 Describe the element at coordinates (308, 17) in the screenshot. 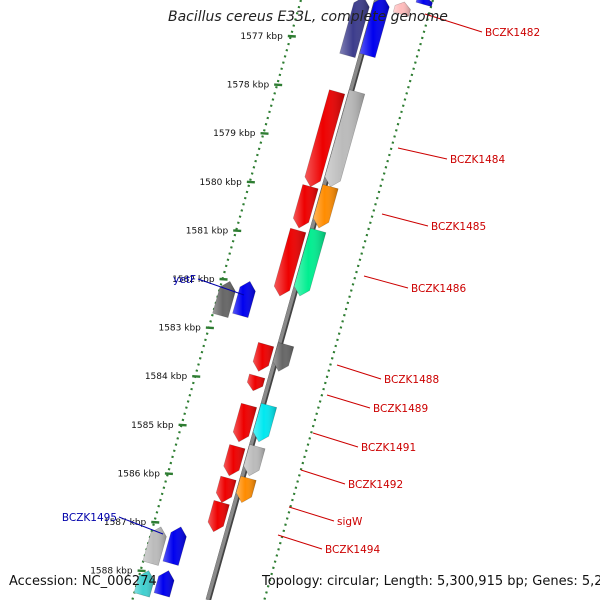

I see `map-title: Bacillus cereus E33L, complete genome` at that location.